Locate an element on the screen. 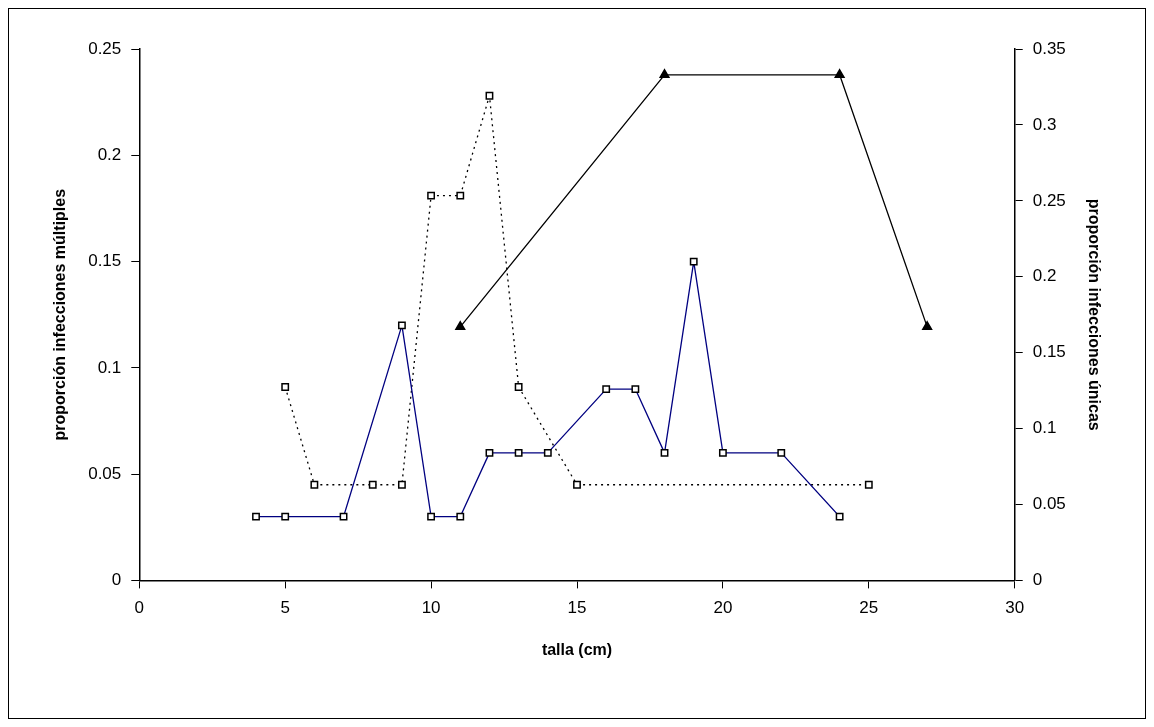 The height and width of the screenshot is (727, 1154). x-tick-label: 25 is located at coordinates (869, 608).